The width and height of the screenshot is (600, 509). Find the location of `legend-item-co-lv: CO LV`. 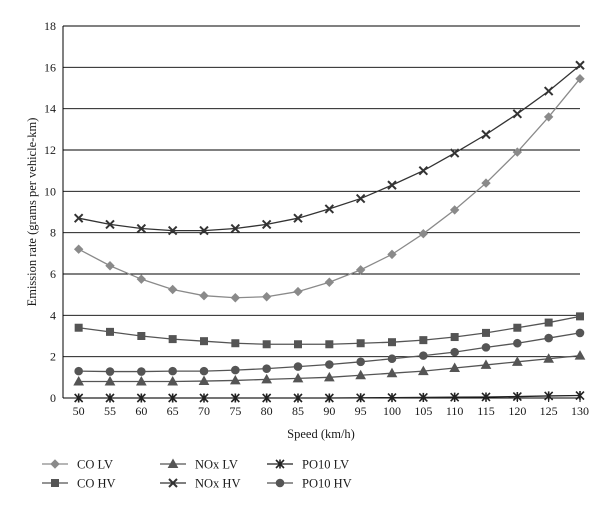

legend-item-co-lv: CO LV is located at coordinates (77, 465).